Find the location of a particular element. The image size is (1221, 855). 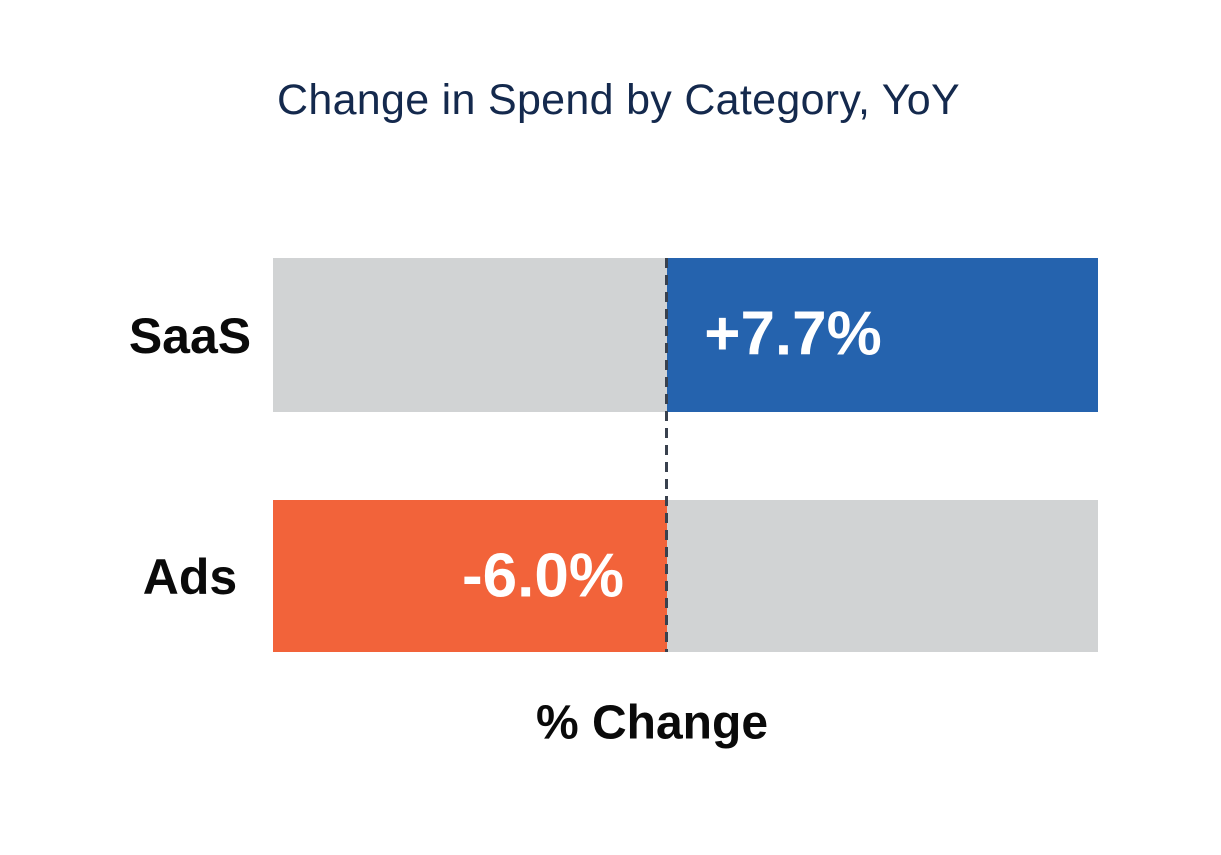

category-label-saas: SaaS is located at coordinates (190, 336).